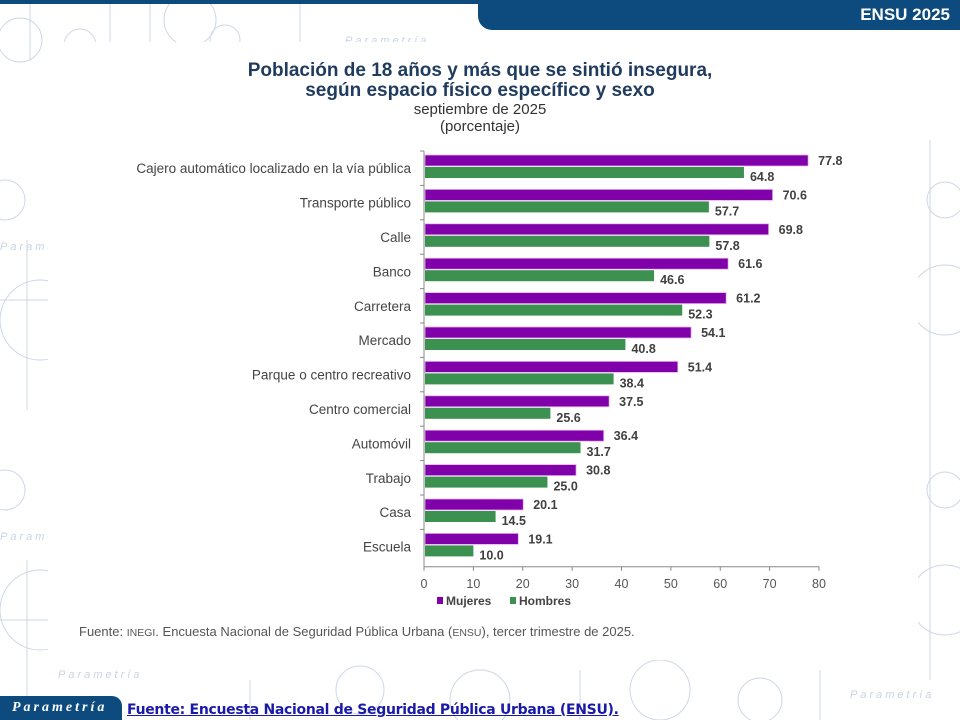 The width and height of the screenshot is (960, 720). I want to click on source-suffix: ), tercer trimestre de 2025., so click(558, 631).